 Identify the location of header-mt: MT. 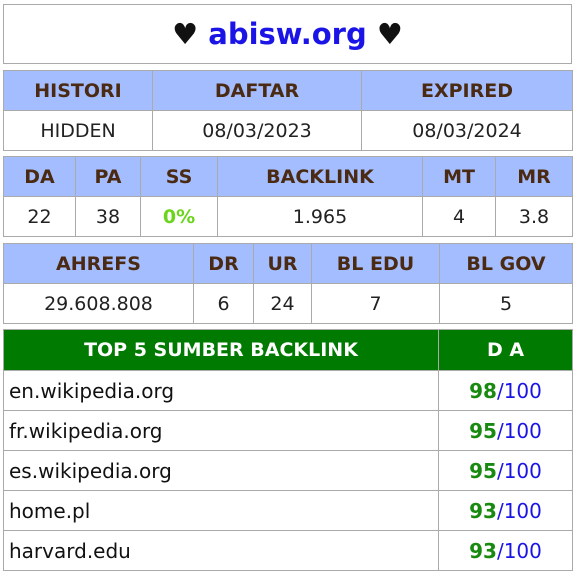
(459, 176).